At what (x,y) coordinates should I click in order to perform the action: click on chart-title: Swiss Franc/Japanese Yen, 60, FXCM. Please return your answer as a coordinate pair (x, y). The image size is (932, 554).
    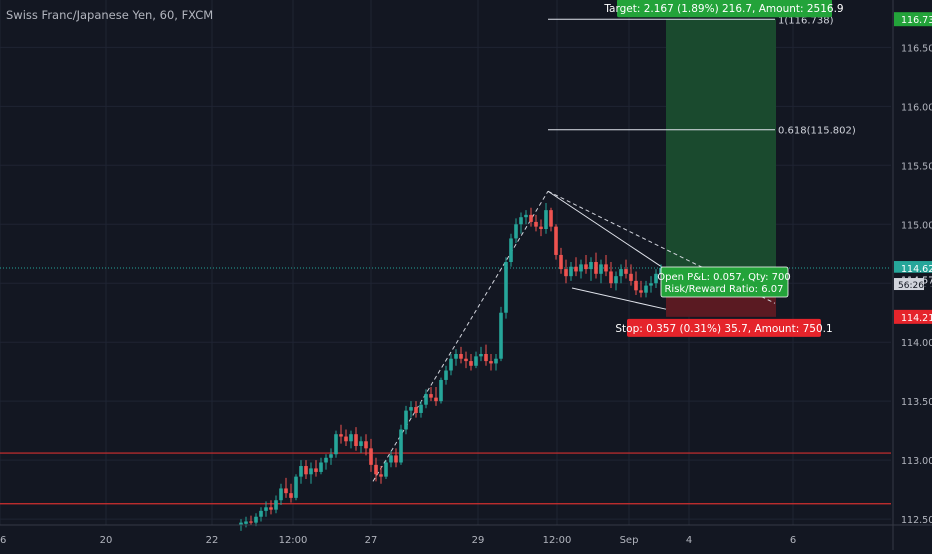
    Looking at the image, I should click on (109, 15).